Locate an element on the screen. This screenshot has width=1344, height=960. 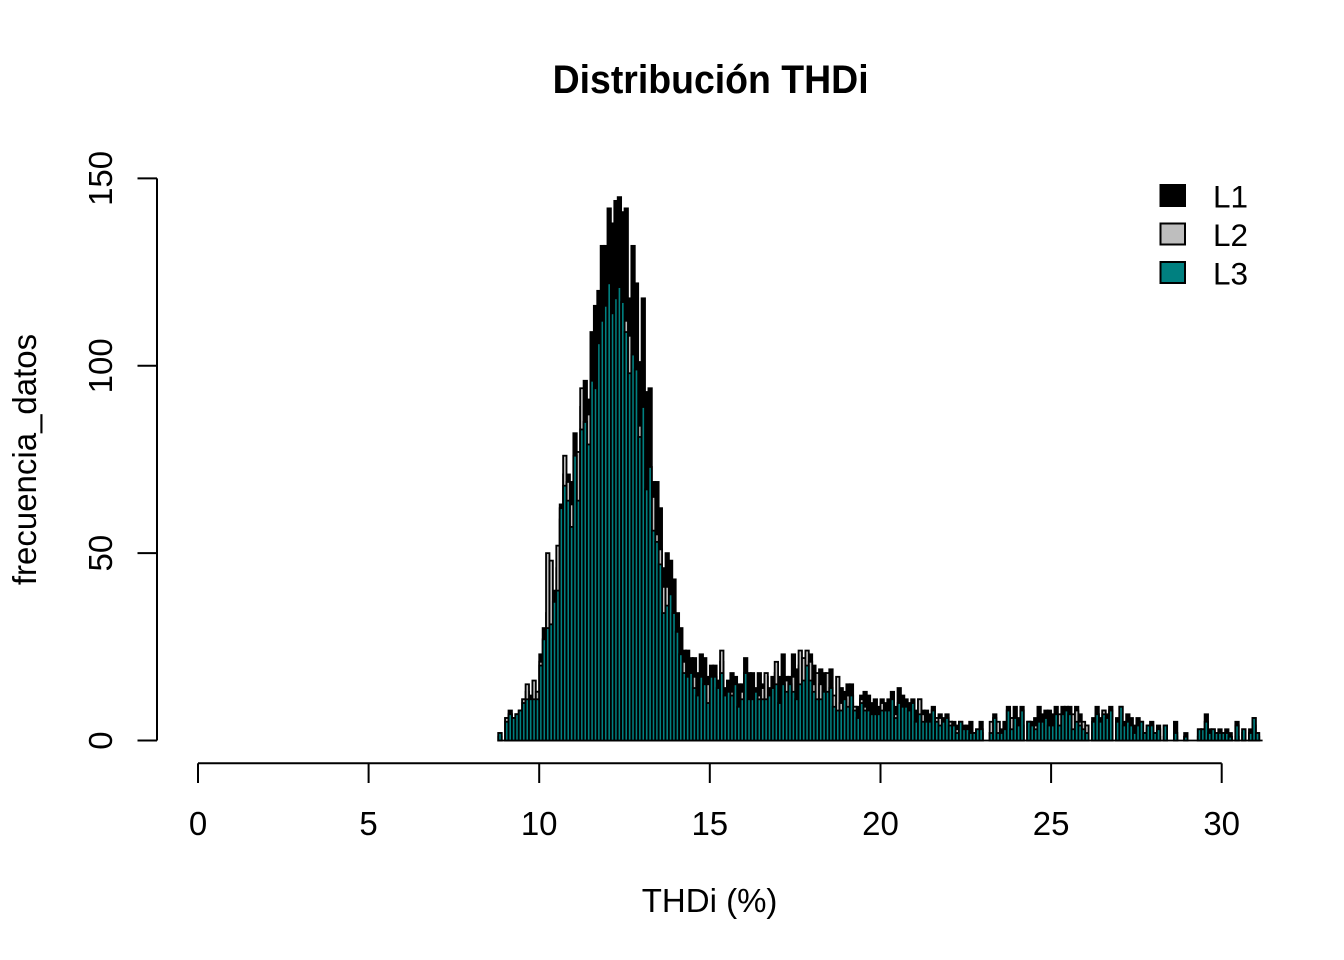
svg-text: L2 is located at coordinates (1230, 235).